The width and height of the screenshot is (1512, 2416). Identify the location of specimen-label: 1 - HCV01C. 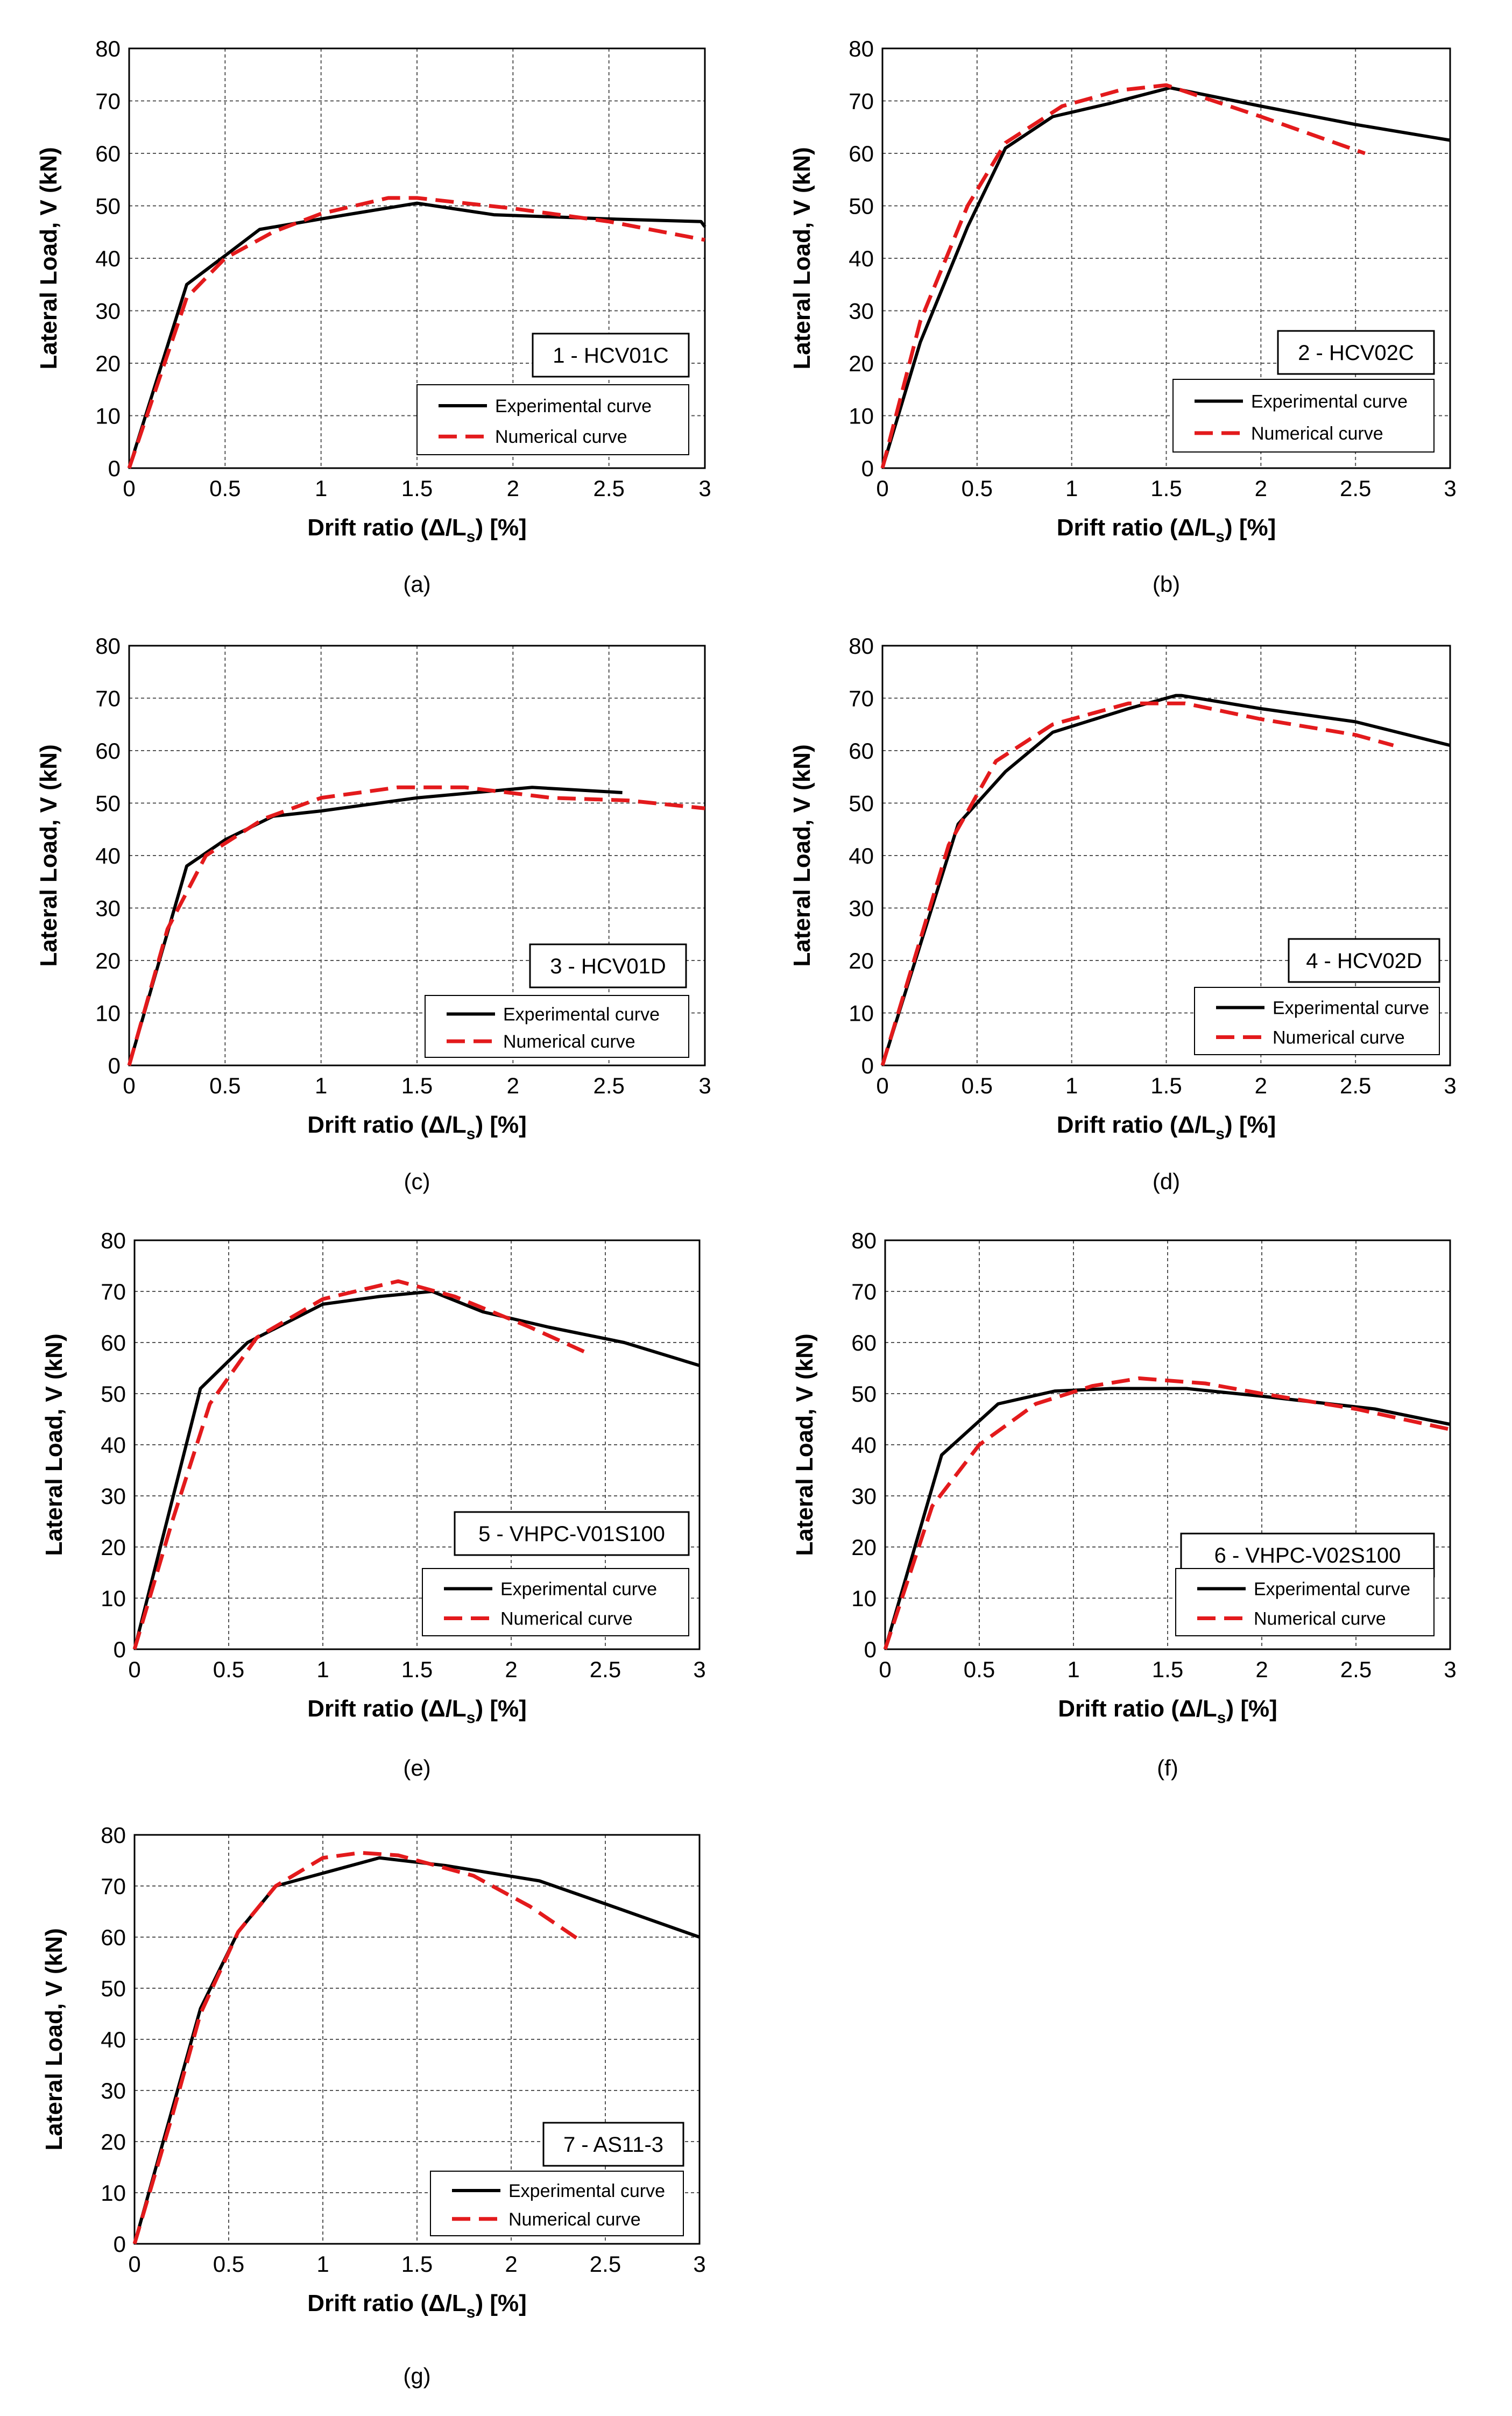
(611, 356).